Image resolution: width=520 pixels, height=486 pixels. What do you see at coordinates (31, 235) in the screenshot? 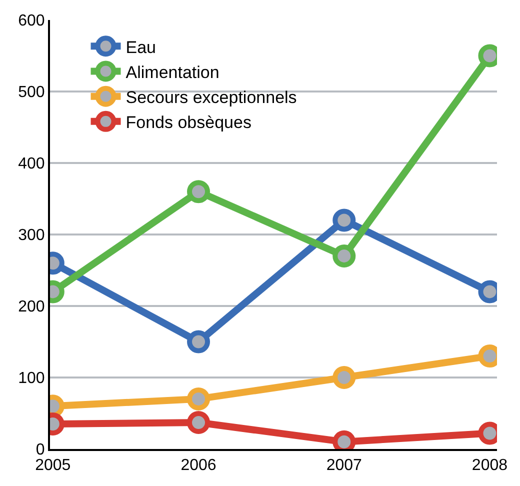
I see `y-tick-label: 300` at bounding box center [31, 235].